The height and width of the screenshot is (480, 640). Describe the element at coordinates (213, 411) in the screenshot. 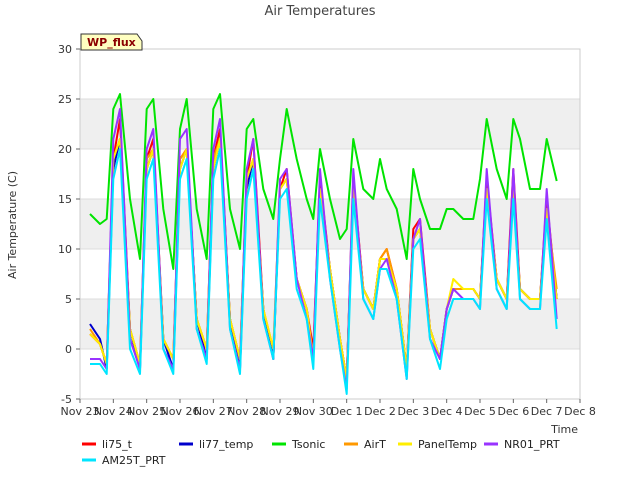

I see `x-tick-label: Nov 27` at that location.